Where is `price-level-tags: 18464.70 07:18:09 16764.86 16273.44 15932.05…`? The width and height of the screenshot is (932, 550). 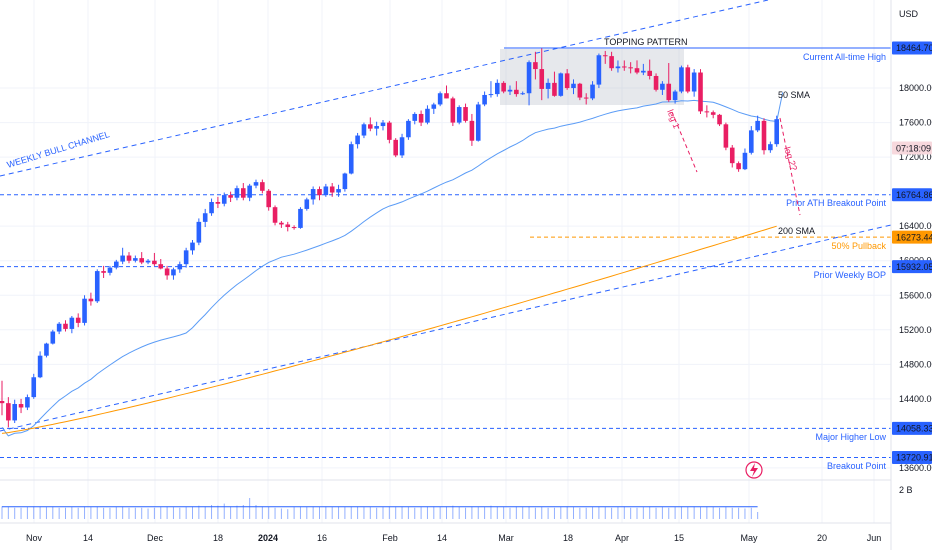 price-level-tags: 18464.70 07:18:09 16764.86 16273.44 15932.05… is located at coordinates (912, 252).